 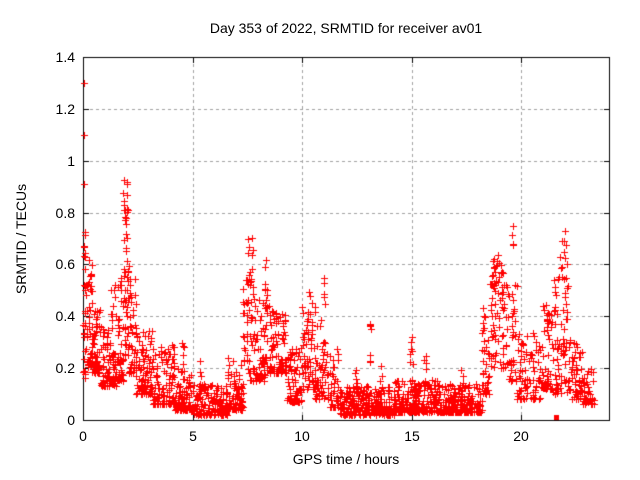 What do you see at coordinates (65, 213) in the screenshot?
I see `y-tick-label: 0.8` at bounding box center [65, 213].